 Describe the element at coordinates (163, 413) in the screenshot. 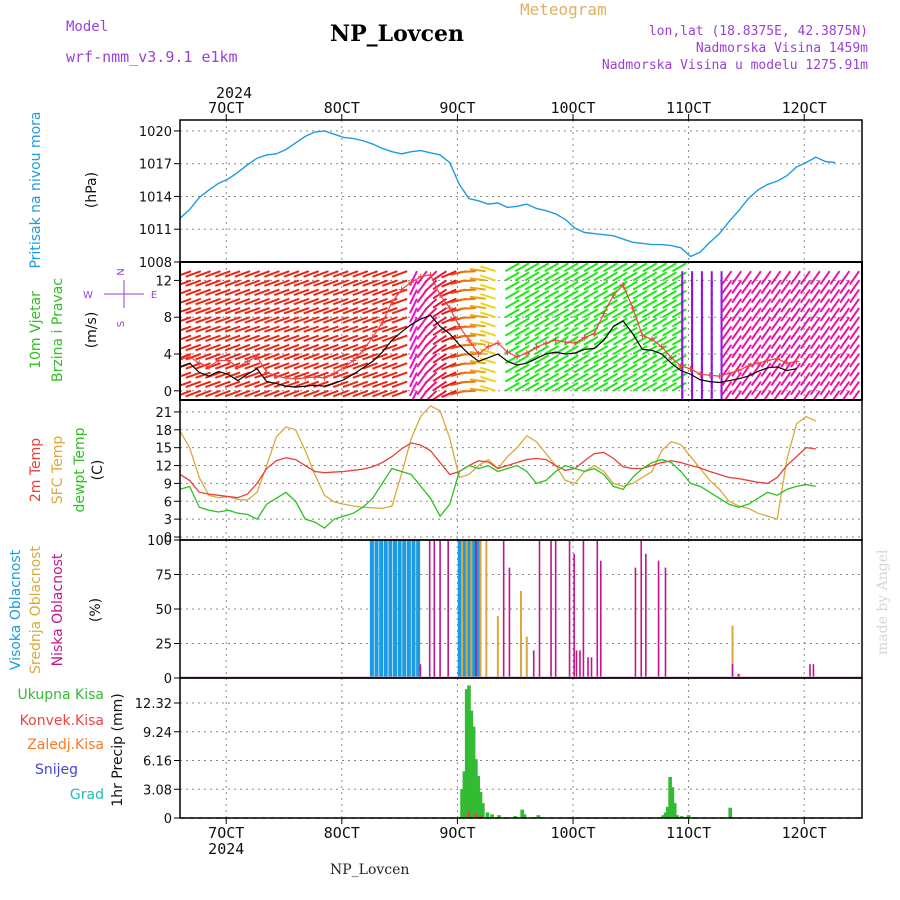

I see `y-tick-label: 21` at that location.